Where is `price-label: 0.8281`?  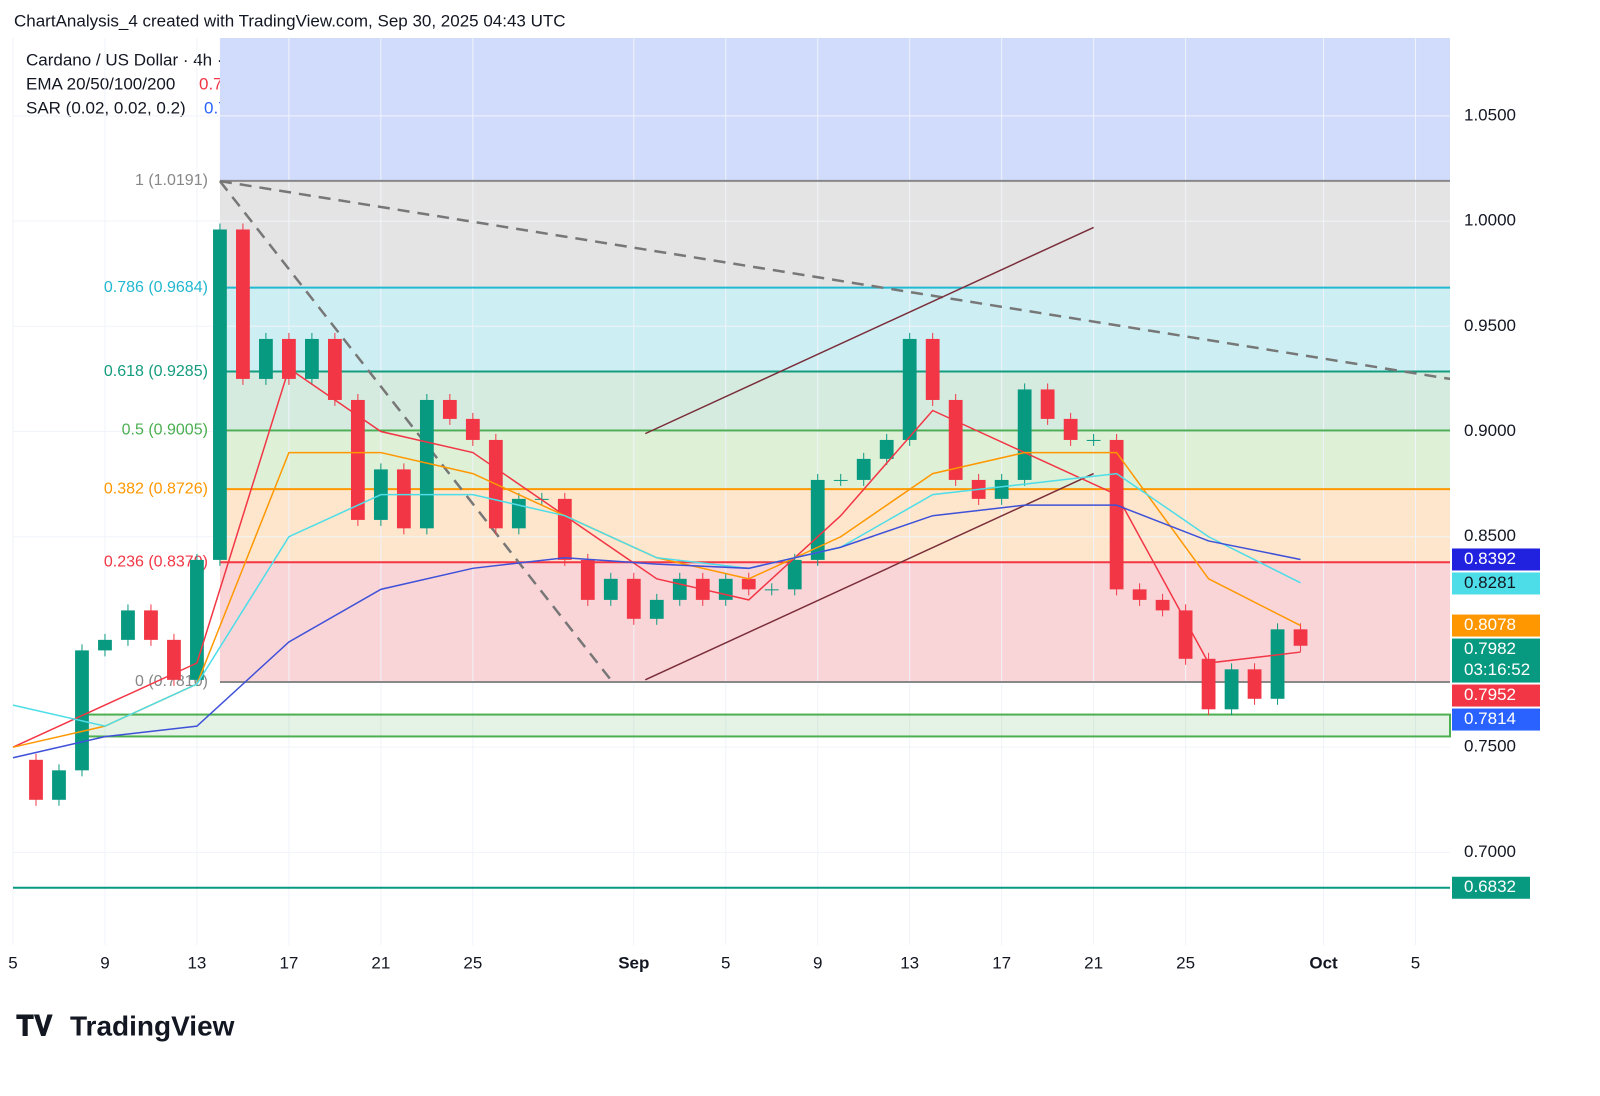 price-label: 0.8281 is located at coordinates (1490, 582).